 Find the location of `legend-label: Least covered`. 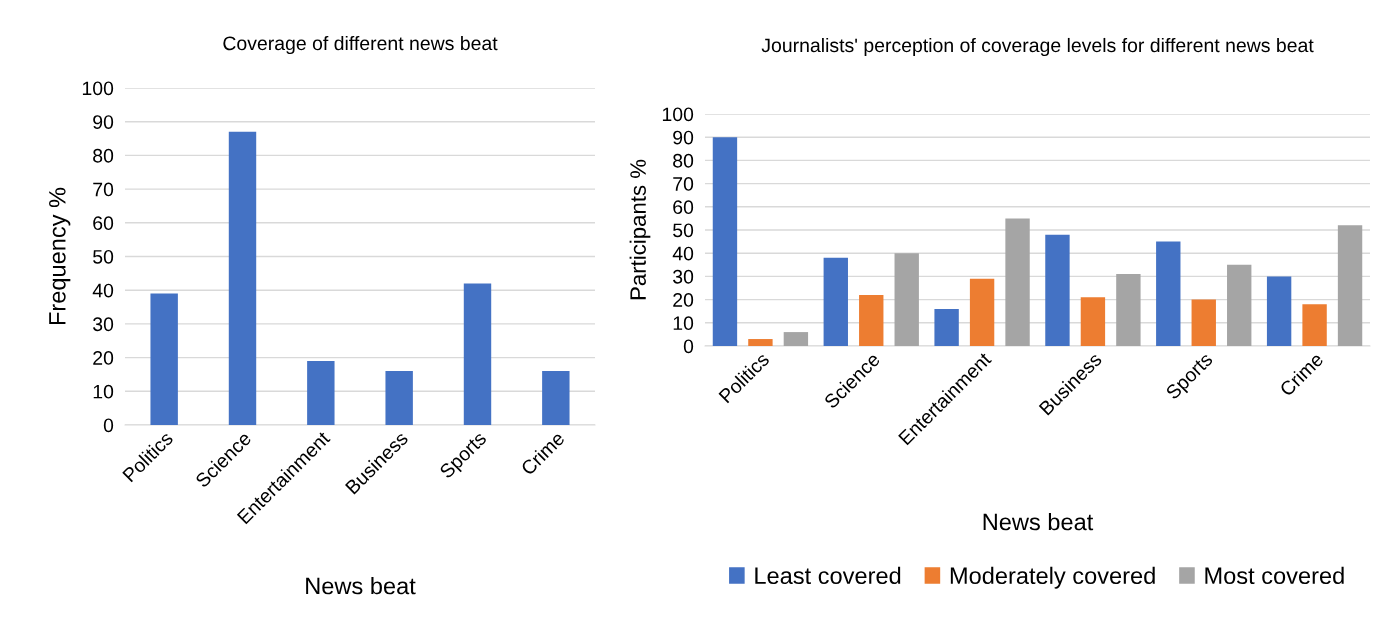

legend-label: Least covered is located at coordinates (828, 575).